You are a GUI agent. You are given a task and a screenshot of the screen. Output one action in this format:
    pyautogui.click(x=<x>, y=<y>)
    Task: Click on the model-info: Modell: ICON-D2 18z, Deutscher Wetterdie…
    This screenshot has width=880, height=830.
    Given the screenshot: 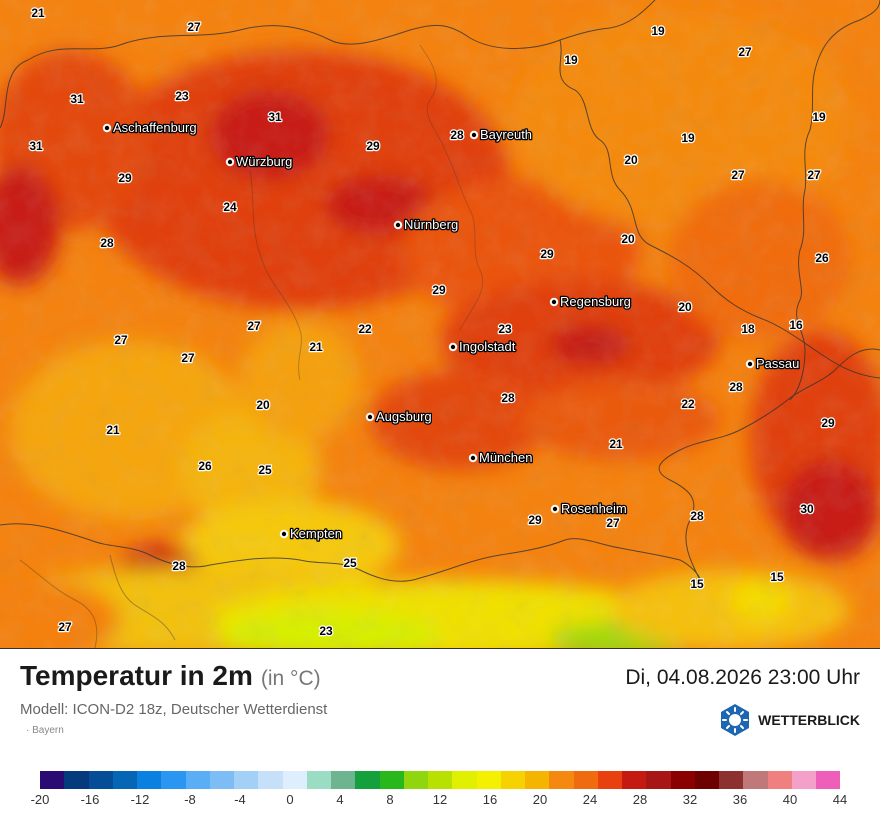 What is the action you would take?
    pyautogui.click(x=174, y=709)
    